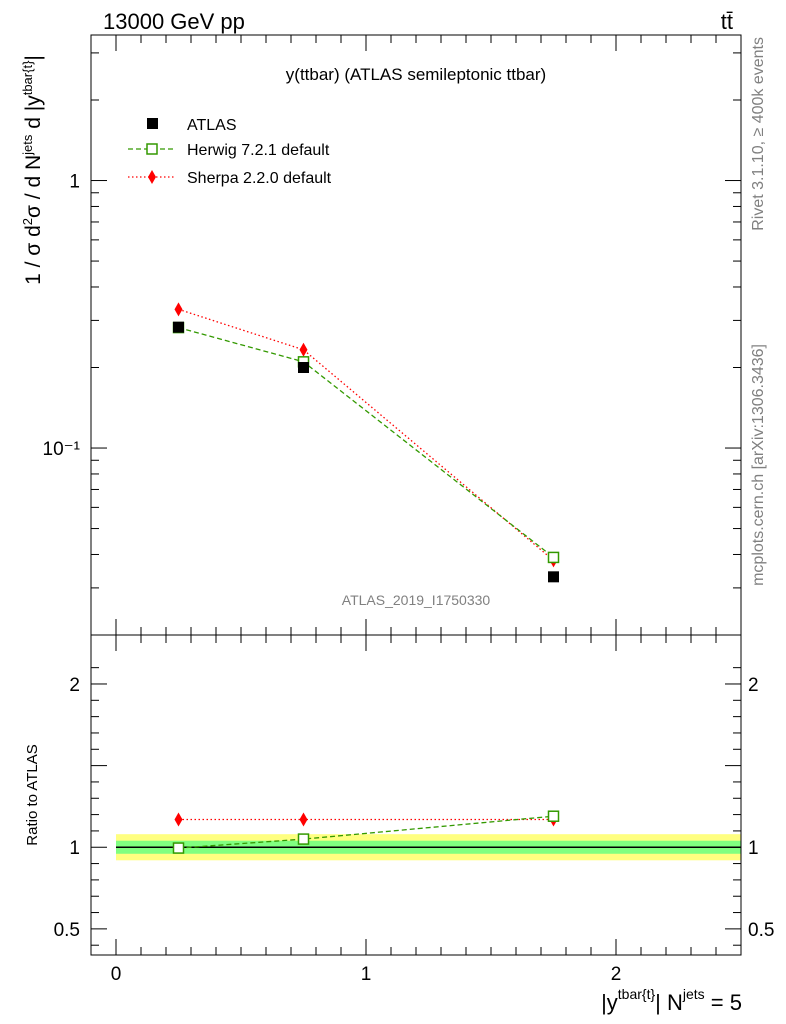  Describe the element at coordinates (616, 974) in the screenshot. I see `x-tick-label: 2` at that location.